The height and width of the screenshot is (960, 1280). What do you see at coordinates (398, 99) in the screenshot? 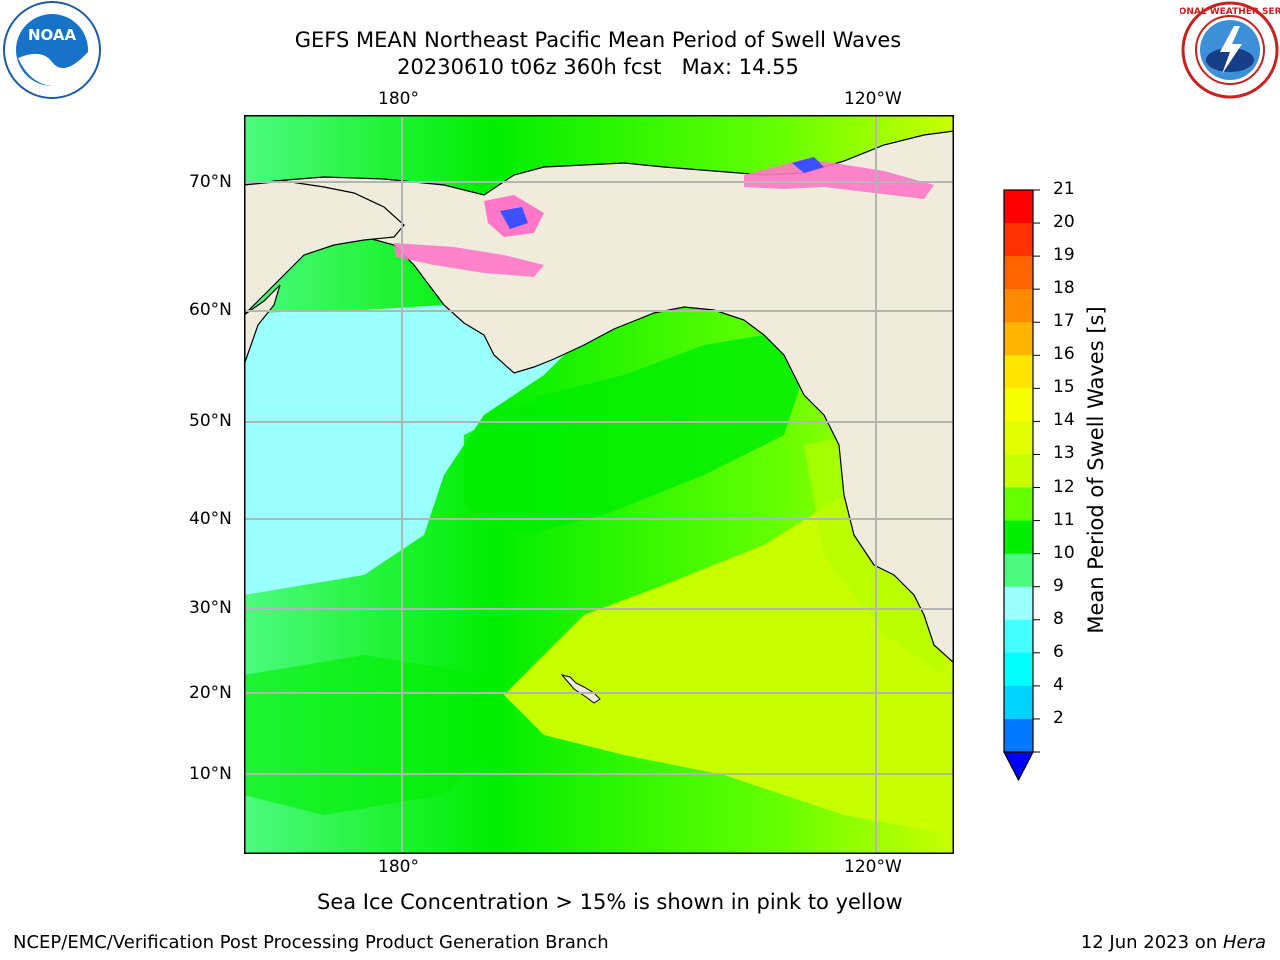
I see `lon-label-top-180: 180°` at bounding box center [398, 99].